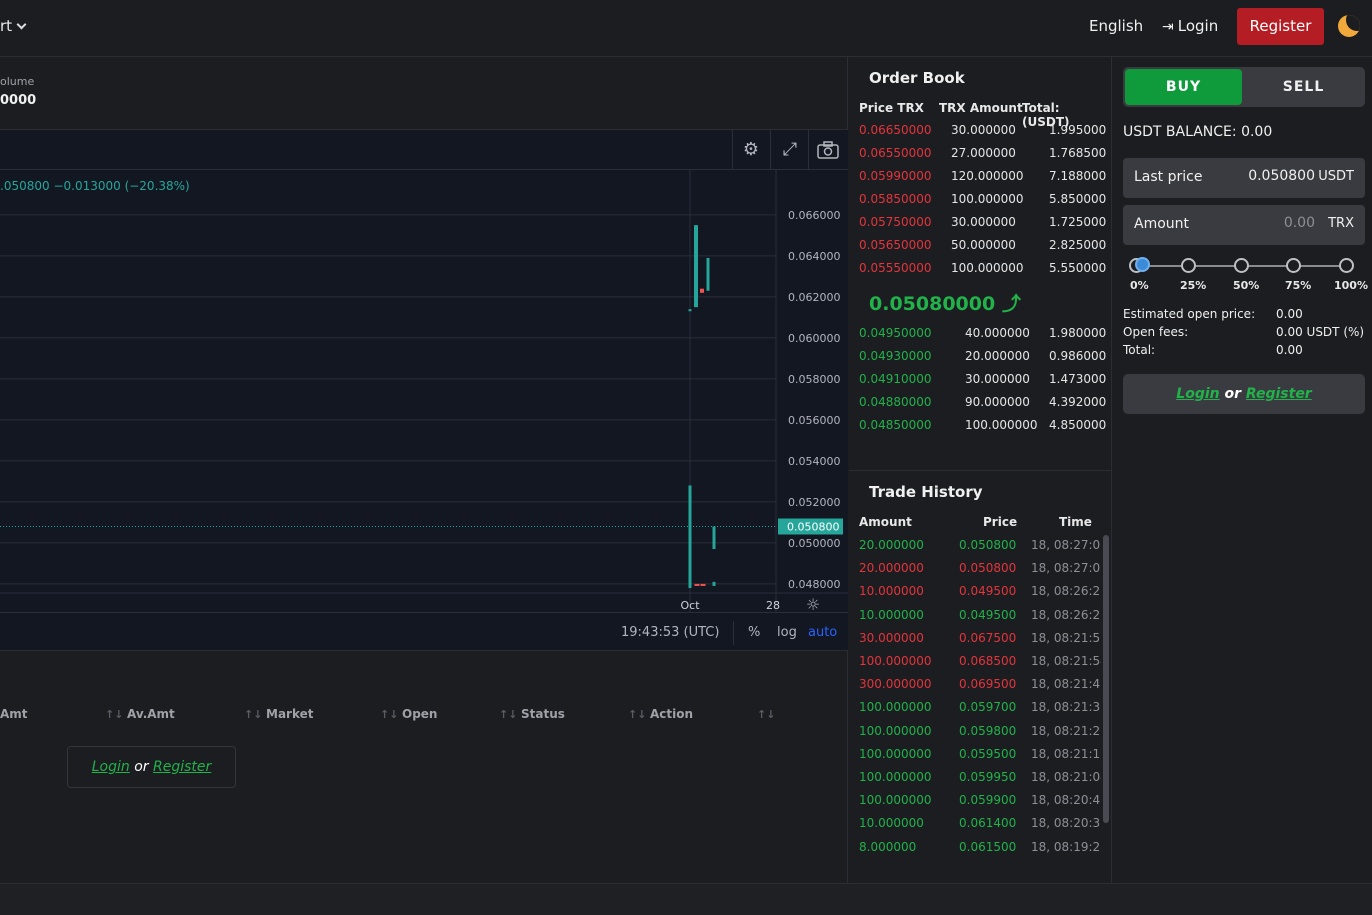 The image size is (1372, 915). I want to click on open-fees-label: Open fees:, so click(1156, 332).